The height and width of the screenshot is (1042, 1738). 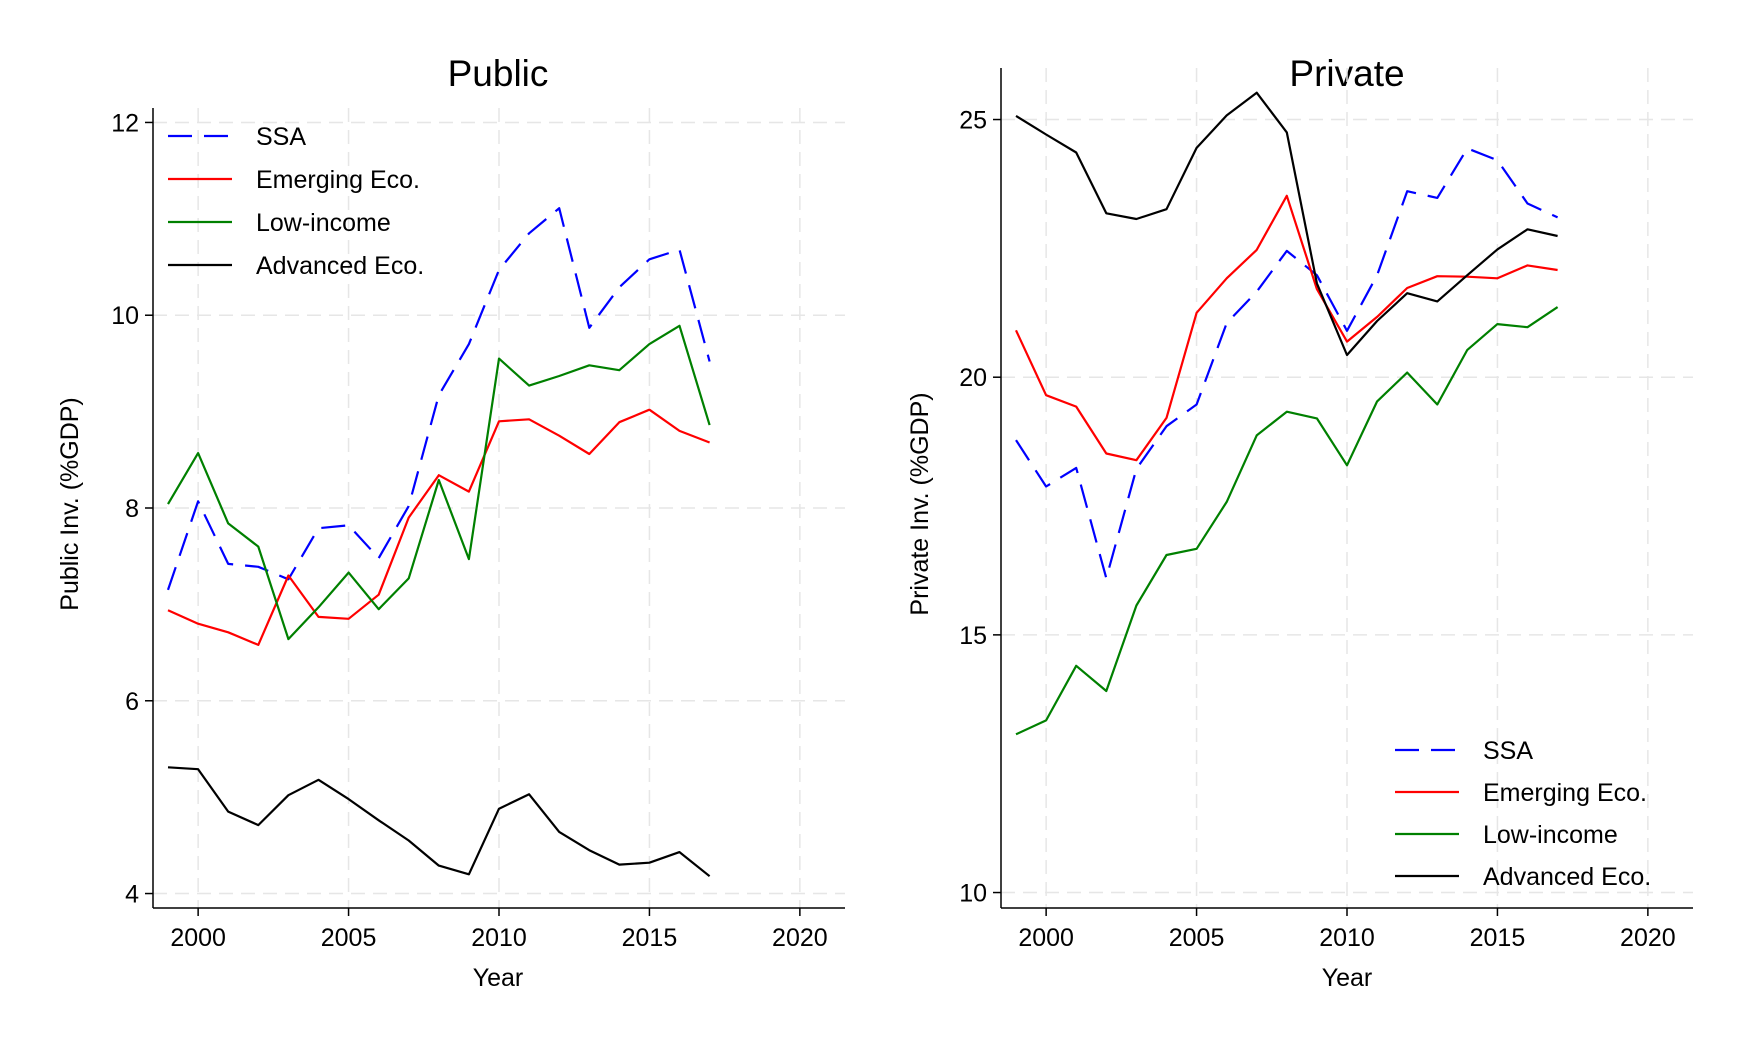 I want to click on y-tick-label: 12, so click(x=125, y=123).